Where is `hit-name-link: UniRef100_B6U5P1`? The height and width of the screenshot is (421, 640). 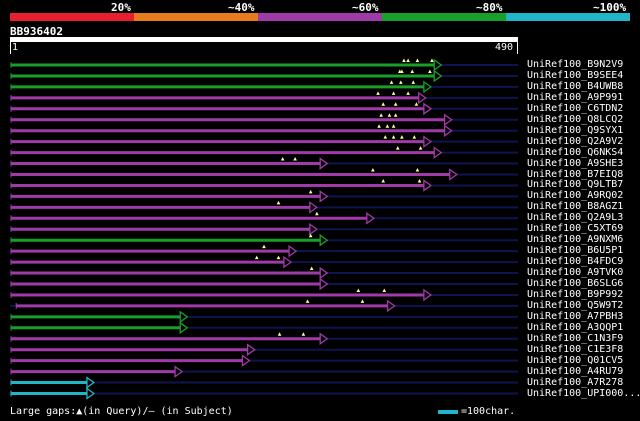
hit-name-link: UniRef100_B6U5P1 is located at coordinates (575, 251).